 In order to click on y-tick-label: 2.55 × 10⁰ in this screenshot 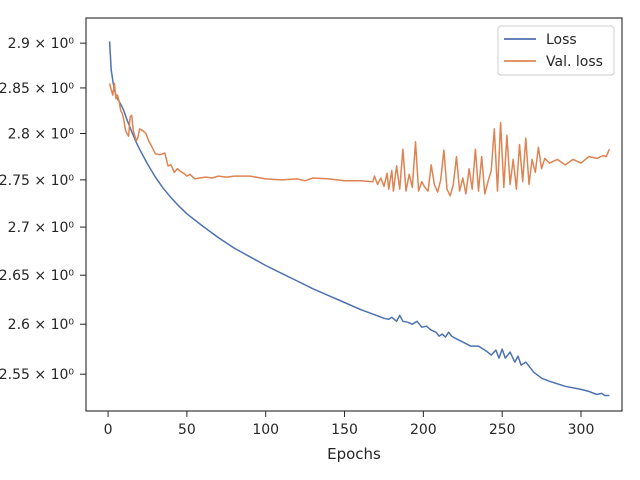, I will do `click(37, 375)`.